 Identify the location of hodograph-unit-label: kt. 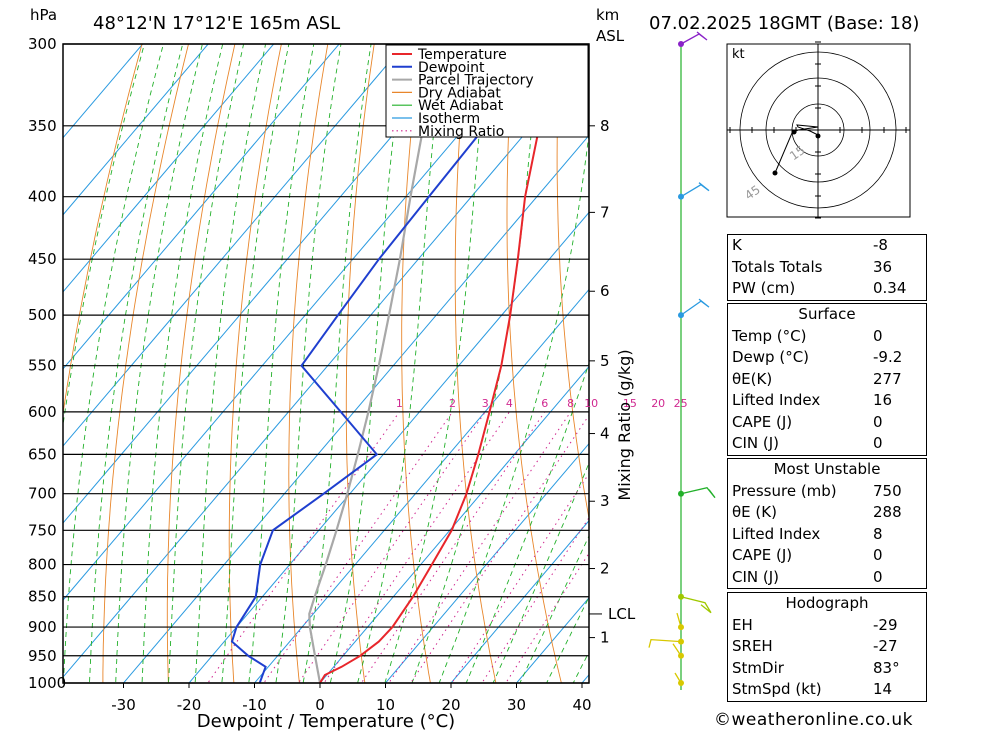
(738, 54).